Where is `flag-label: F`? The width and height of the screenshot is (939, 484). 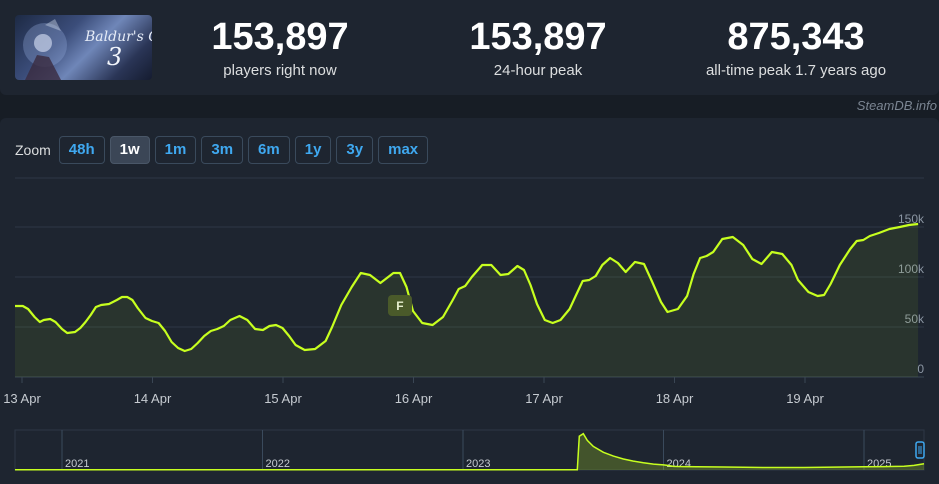 flag-label: F is located at coordinates (399, 306).